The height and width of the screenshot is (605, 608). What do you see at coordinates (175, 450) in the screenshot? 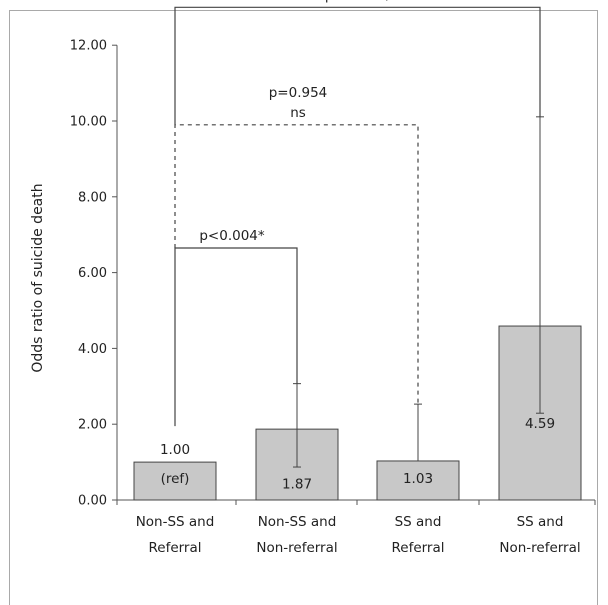
I see `data-label: 1.00` at bounding box center [175, 450].